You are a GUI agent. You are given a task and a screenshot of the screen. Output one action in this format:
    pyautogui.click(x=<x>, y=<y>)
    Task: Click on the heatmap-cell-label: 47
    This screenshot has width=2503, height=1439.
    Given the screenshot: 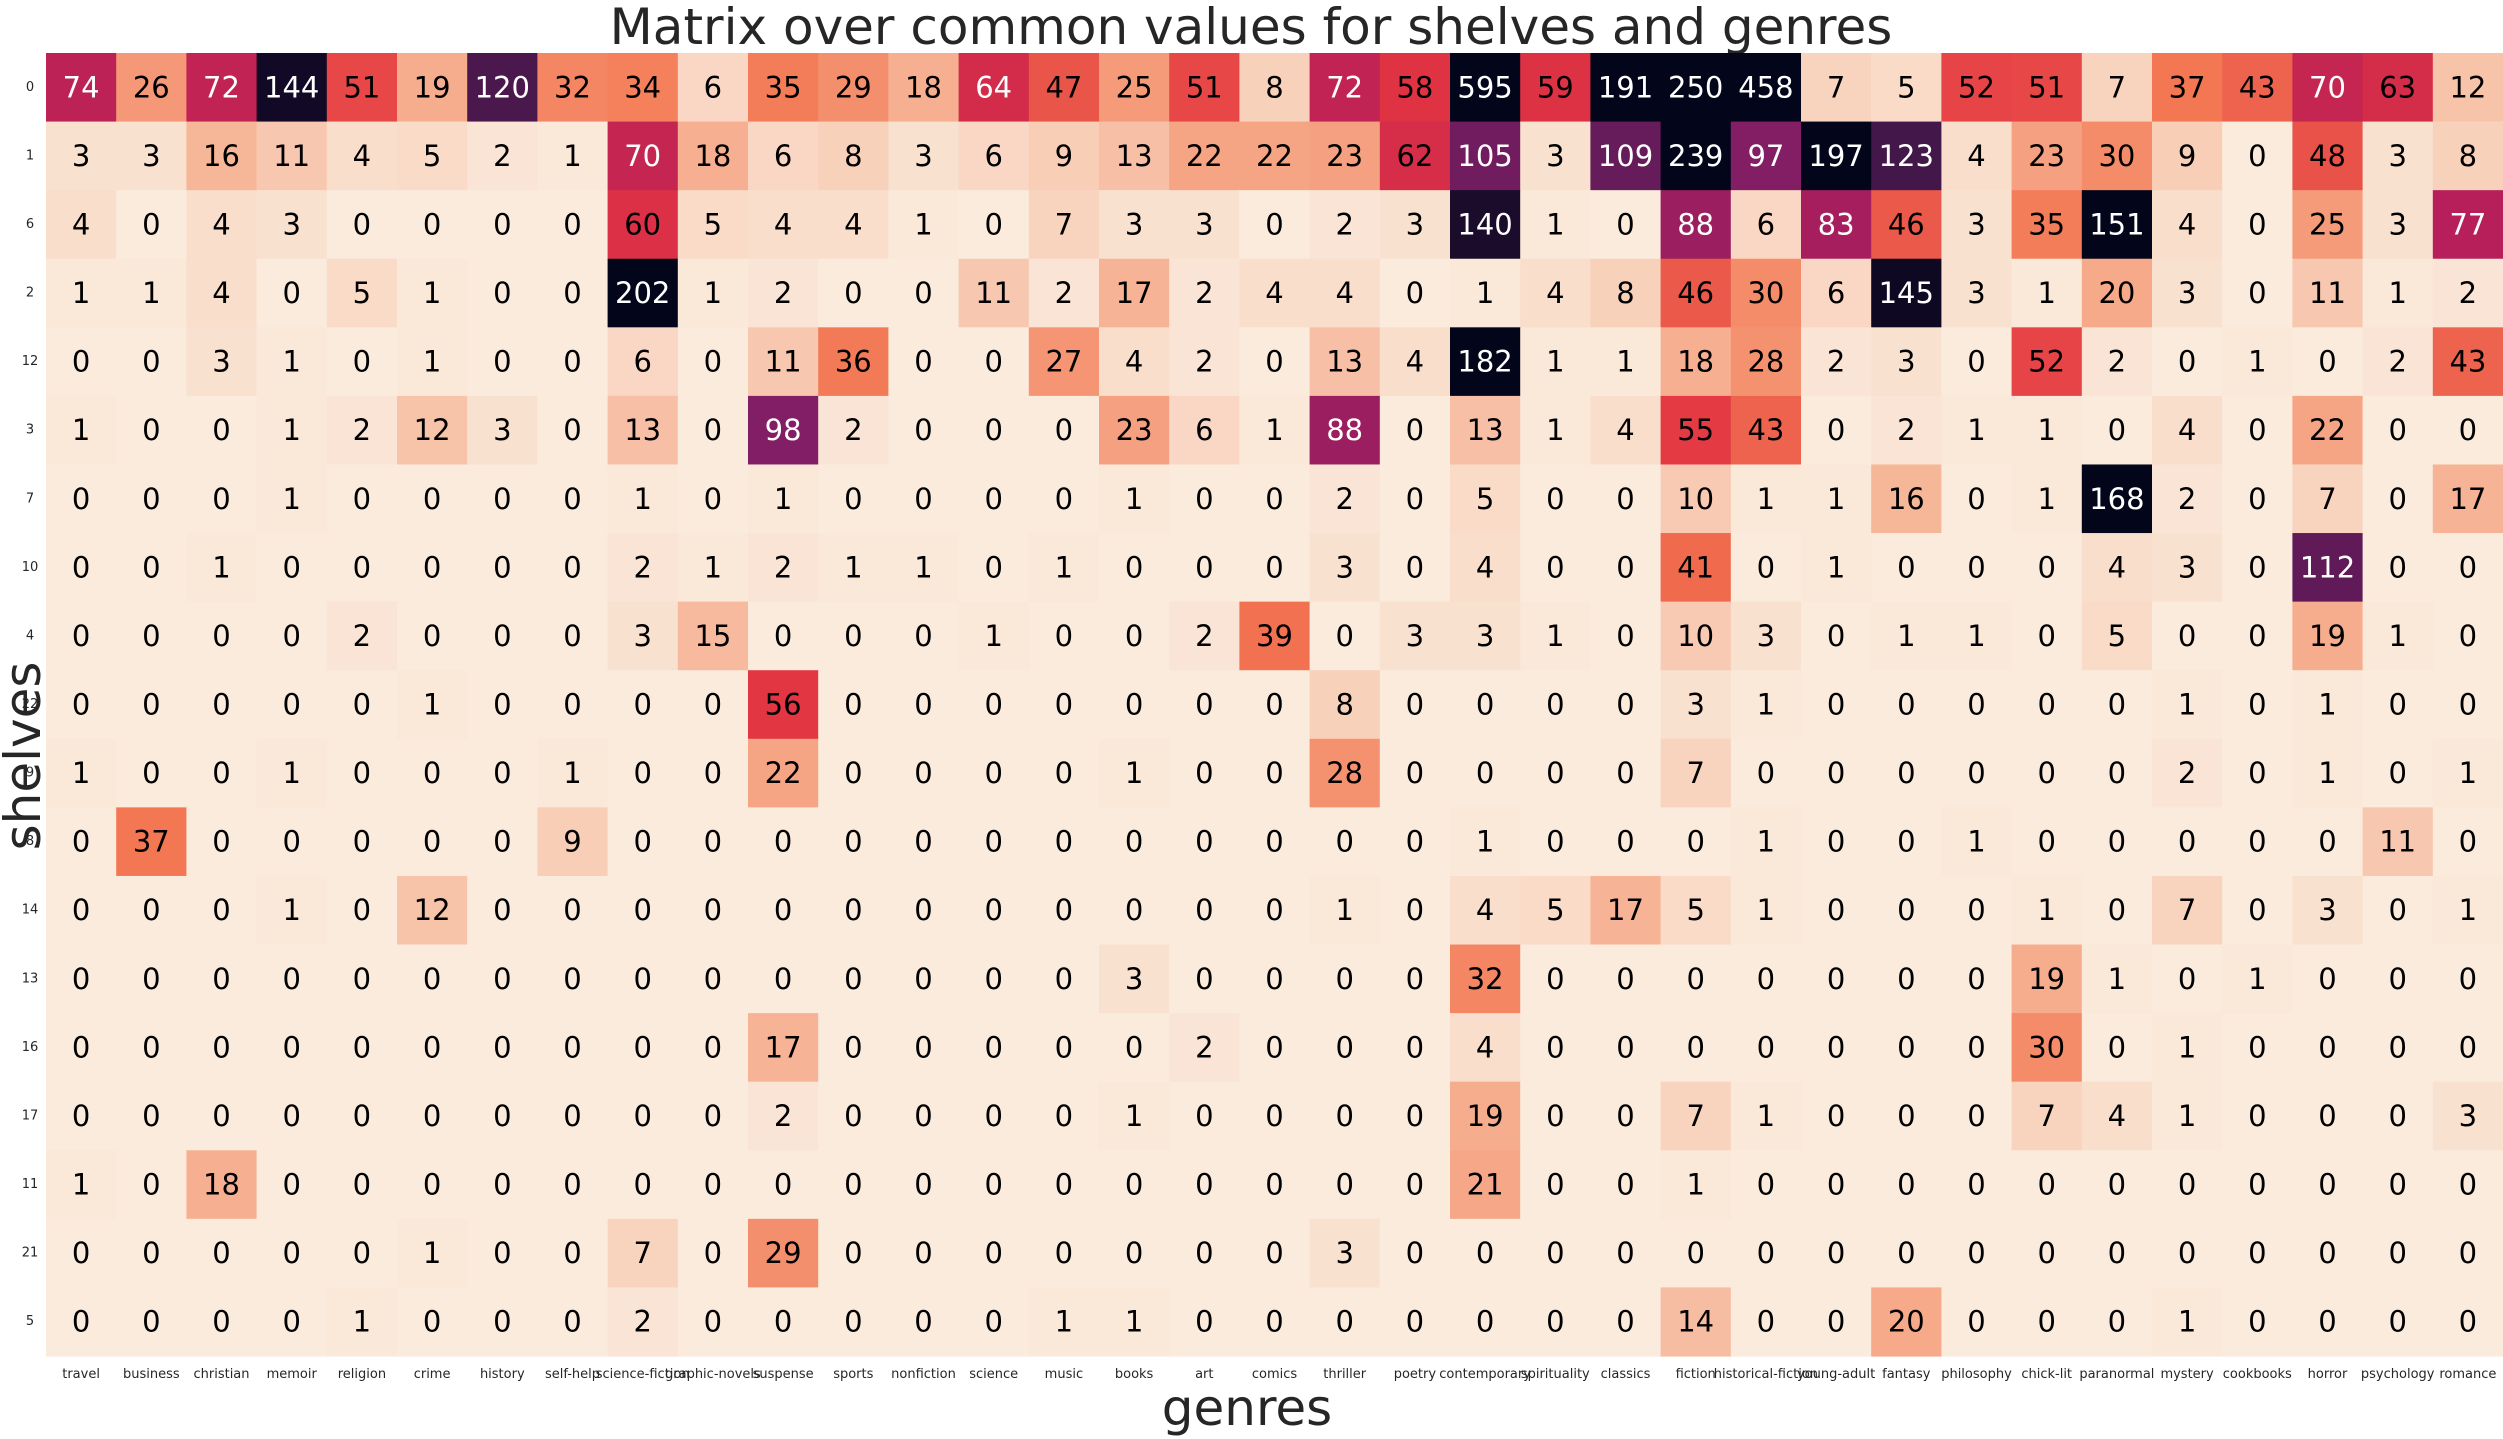 What is the action you would take?
    pyautogui.click(x=1063, y=87)
    